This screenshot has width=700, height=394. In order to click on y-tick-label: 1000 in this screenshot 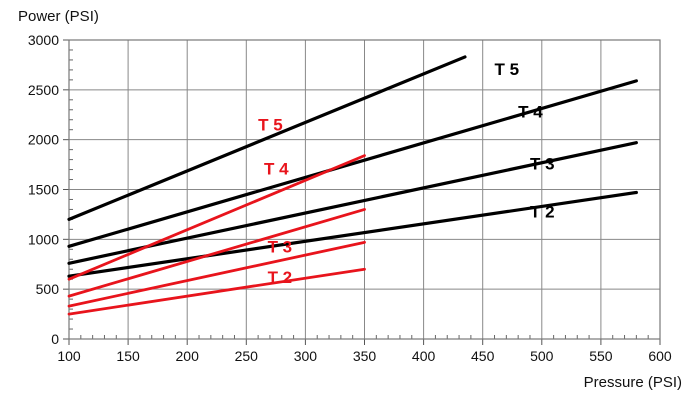, I will do `click(43, 239)`.